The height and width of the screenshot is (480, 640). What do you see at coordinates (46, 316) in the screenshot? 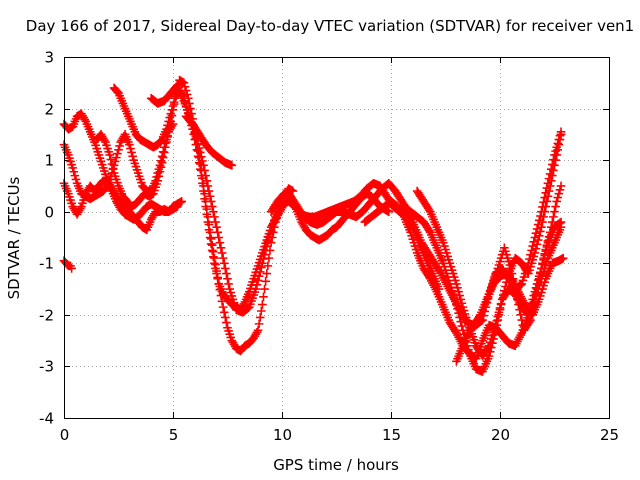
I see `y-tick-label: -2` at bounding box center [46, 316].